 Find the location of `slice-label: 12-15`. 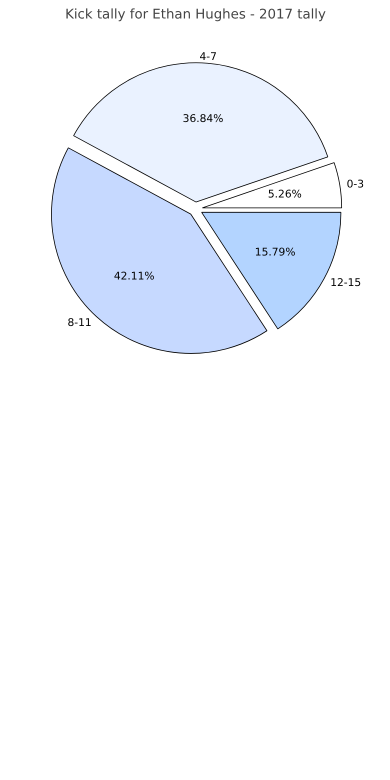

slice-label: 12-15 is located at coordinates (346, 283).